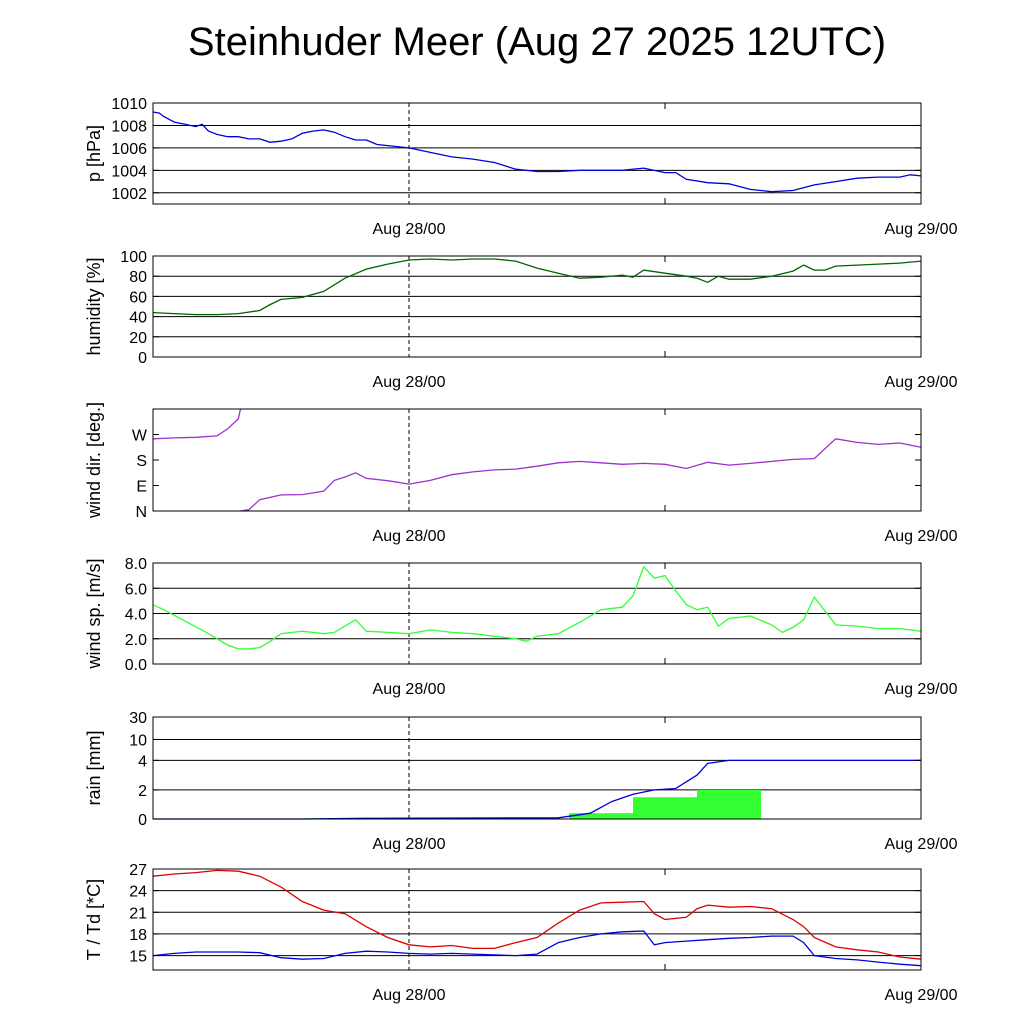  Describe the element at coordinates (138, 718) in the screenshot. I see `y-tick-label: 30` at that location.